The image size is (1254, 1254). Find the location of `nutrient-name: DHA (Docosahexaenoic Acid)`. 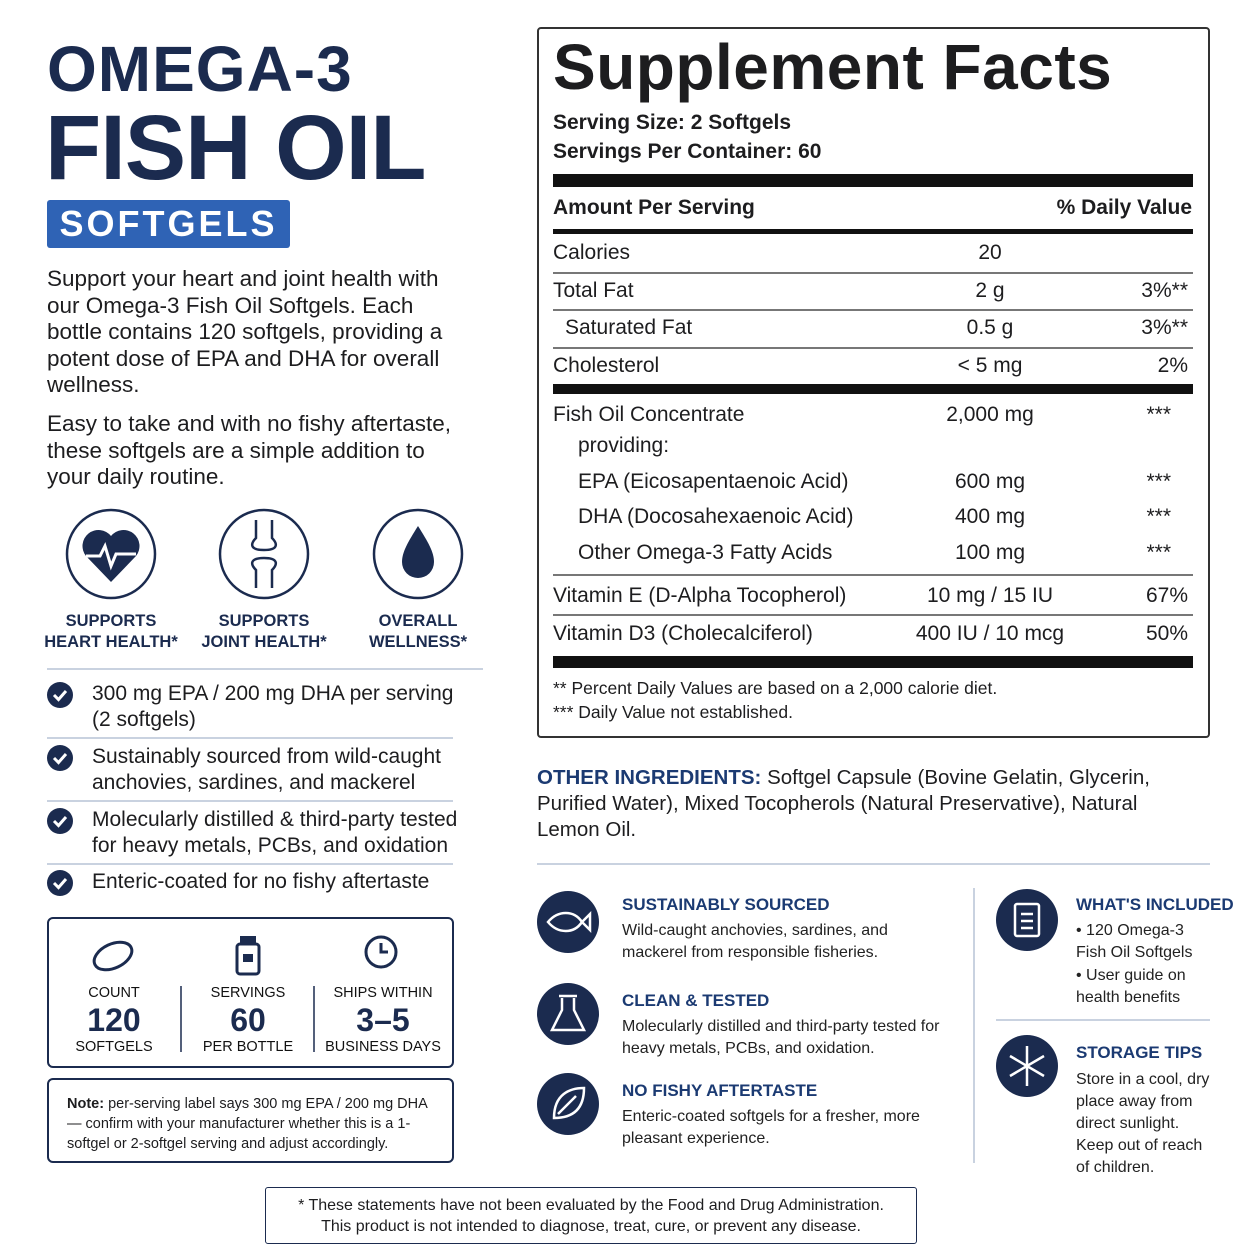

nutrient-name: DHA (Docosahexaenoic Acid) is located at coordinates (716, 516).